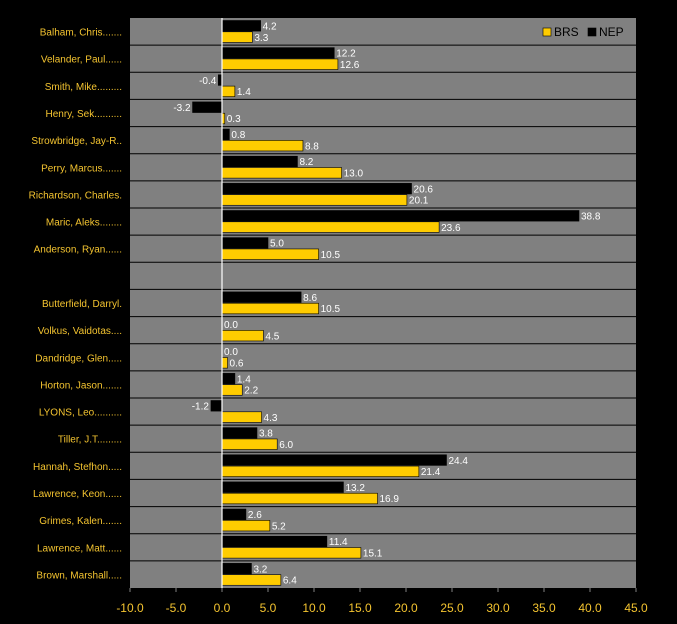 The image size is (677, 624). Describe the element at coordinates (583, 32) in the screenshot. I see `legend: BRS NEP` at that location.